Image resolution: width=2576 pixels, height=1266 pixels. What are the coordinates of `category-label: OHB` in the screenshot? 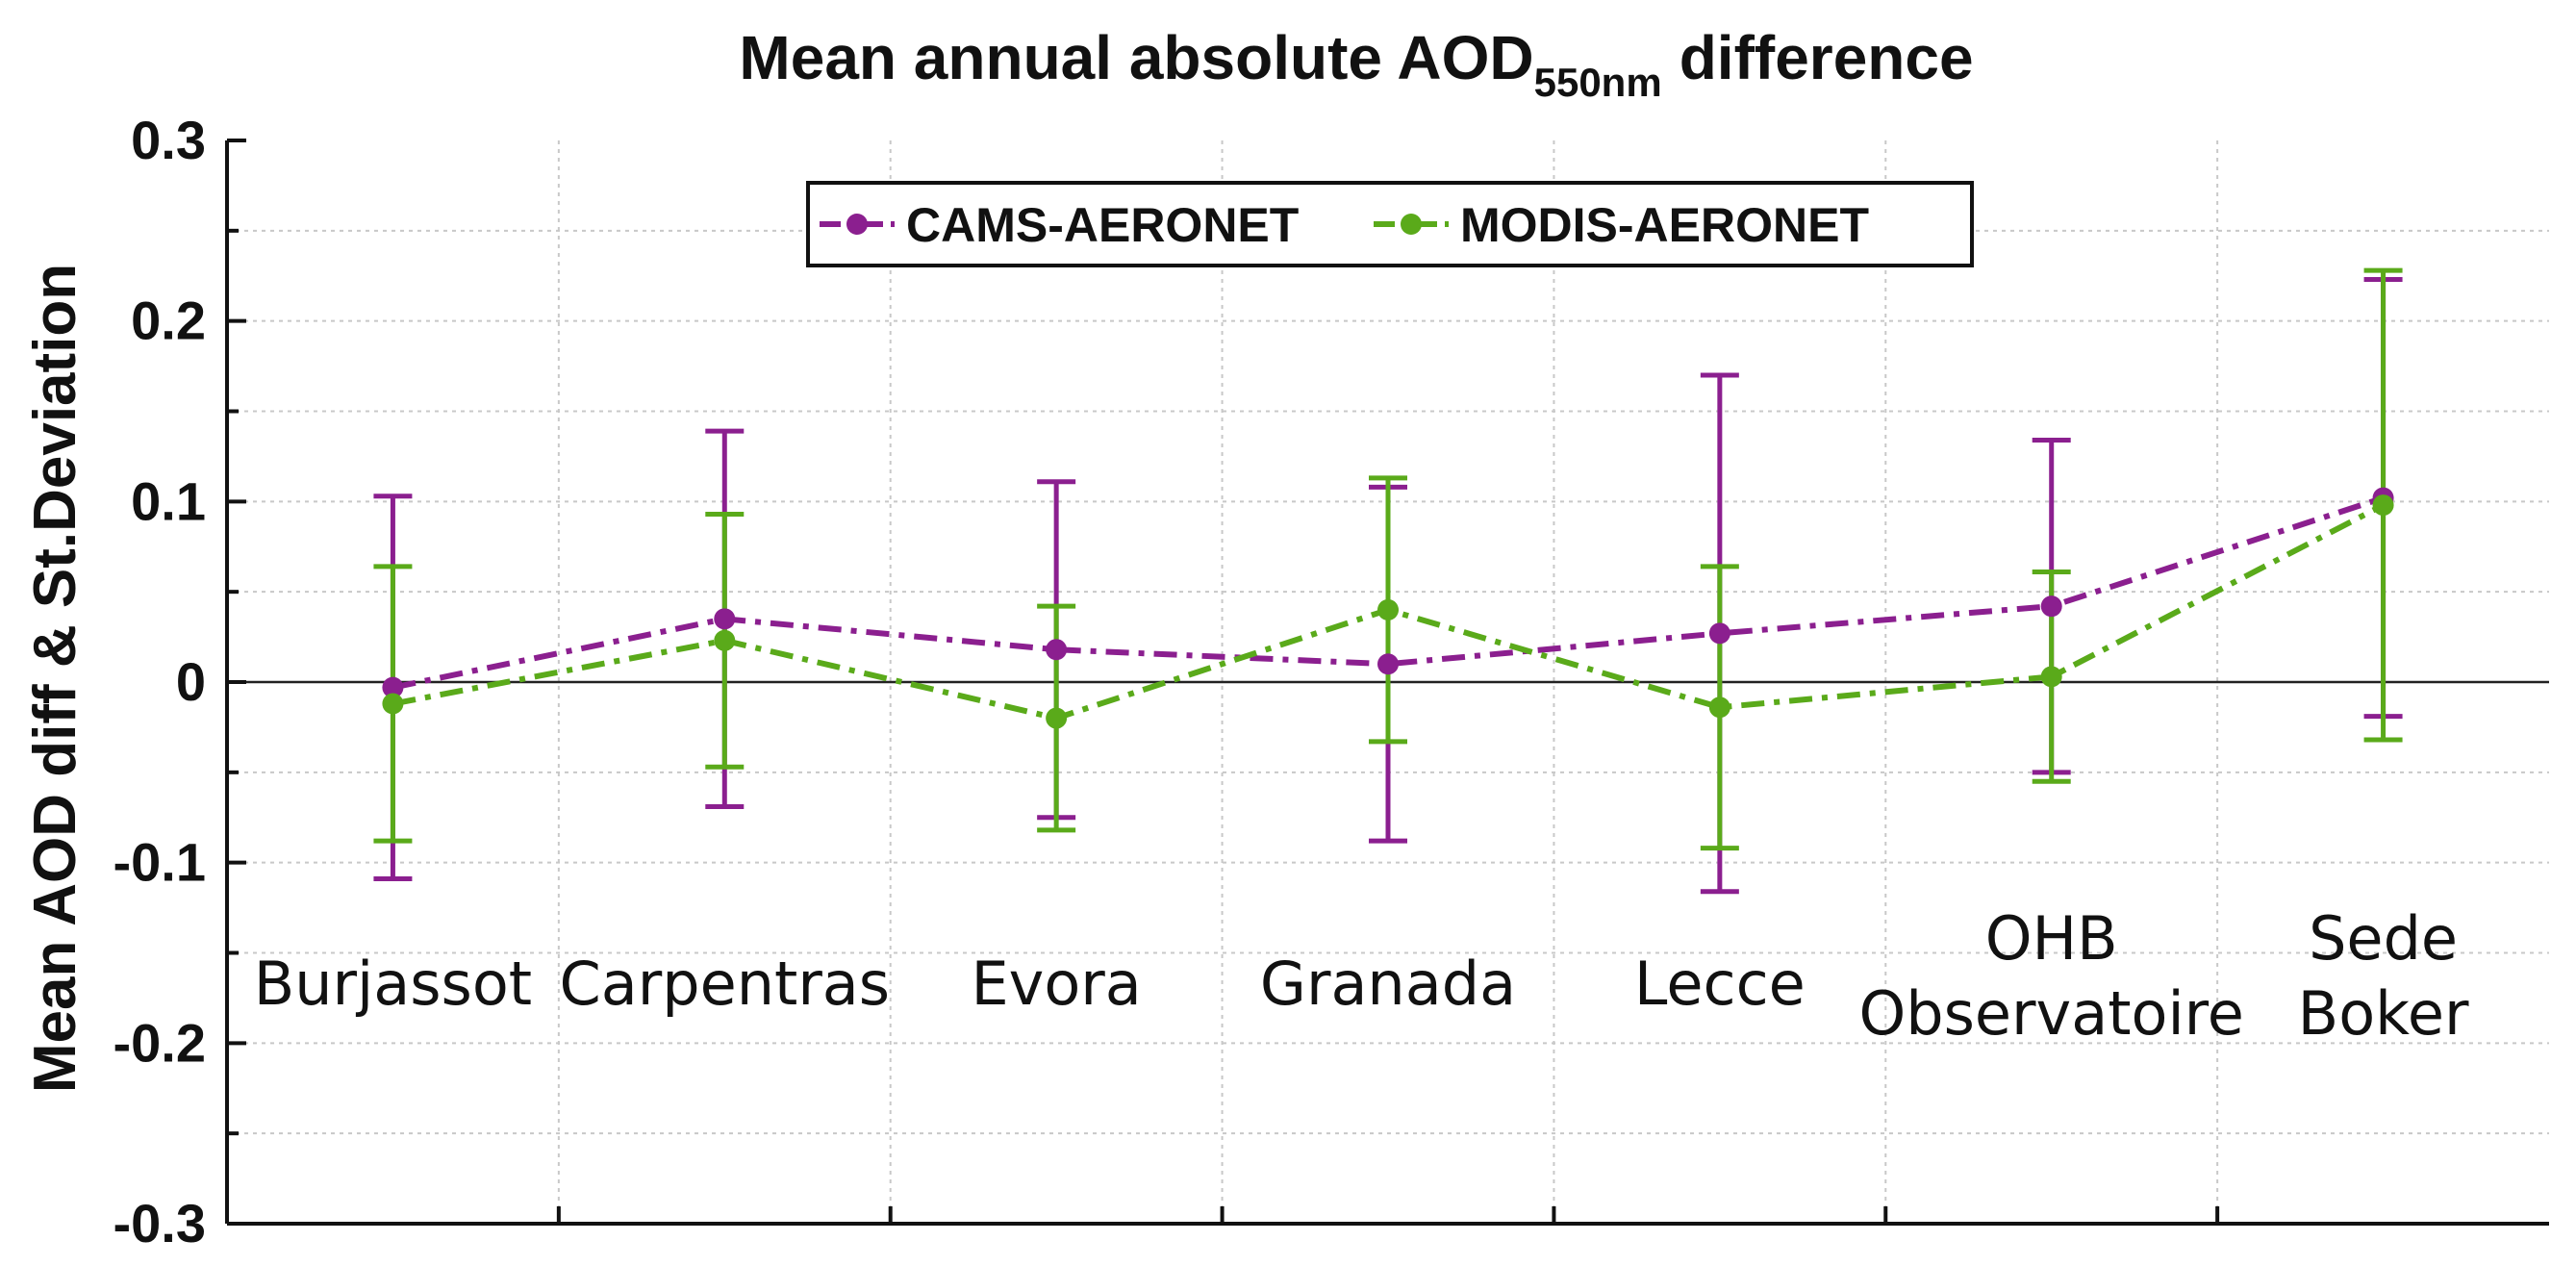 It's located at (2051, 938).